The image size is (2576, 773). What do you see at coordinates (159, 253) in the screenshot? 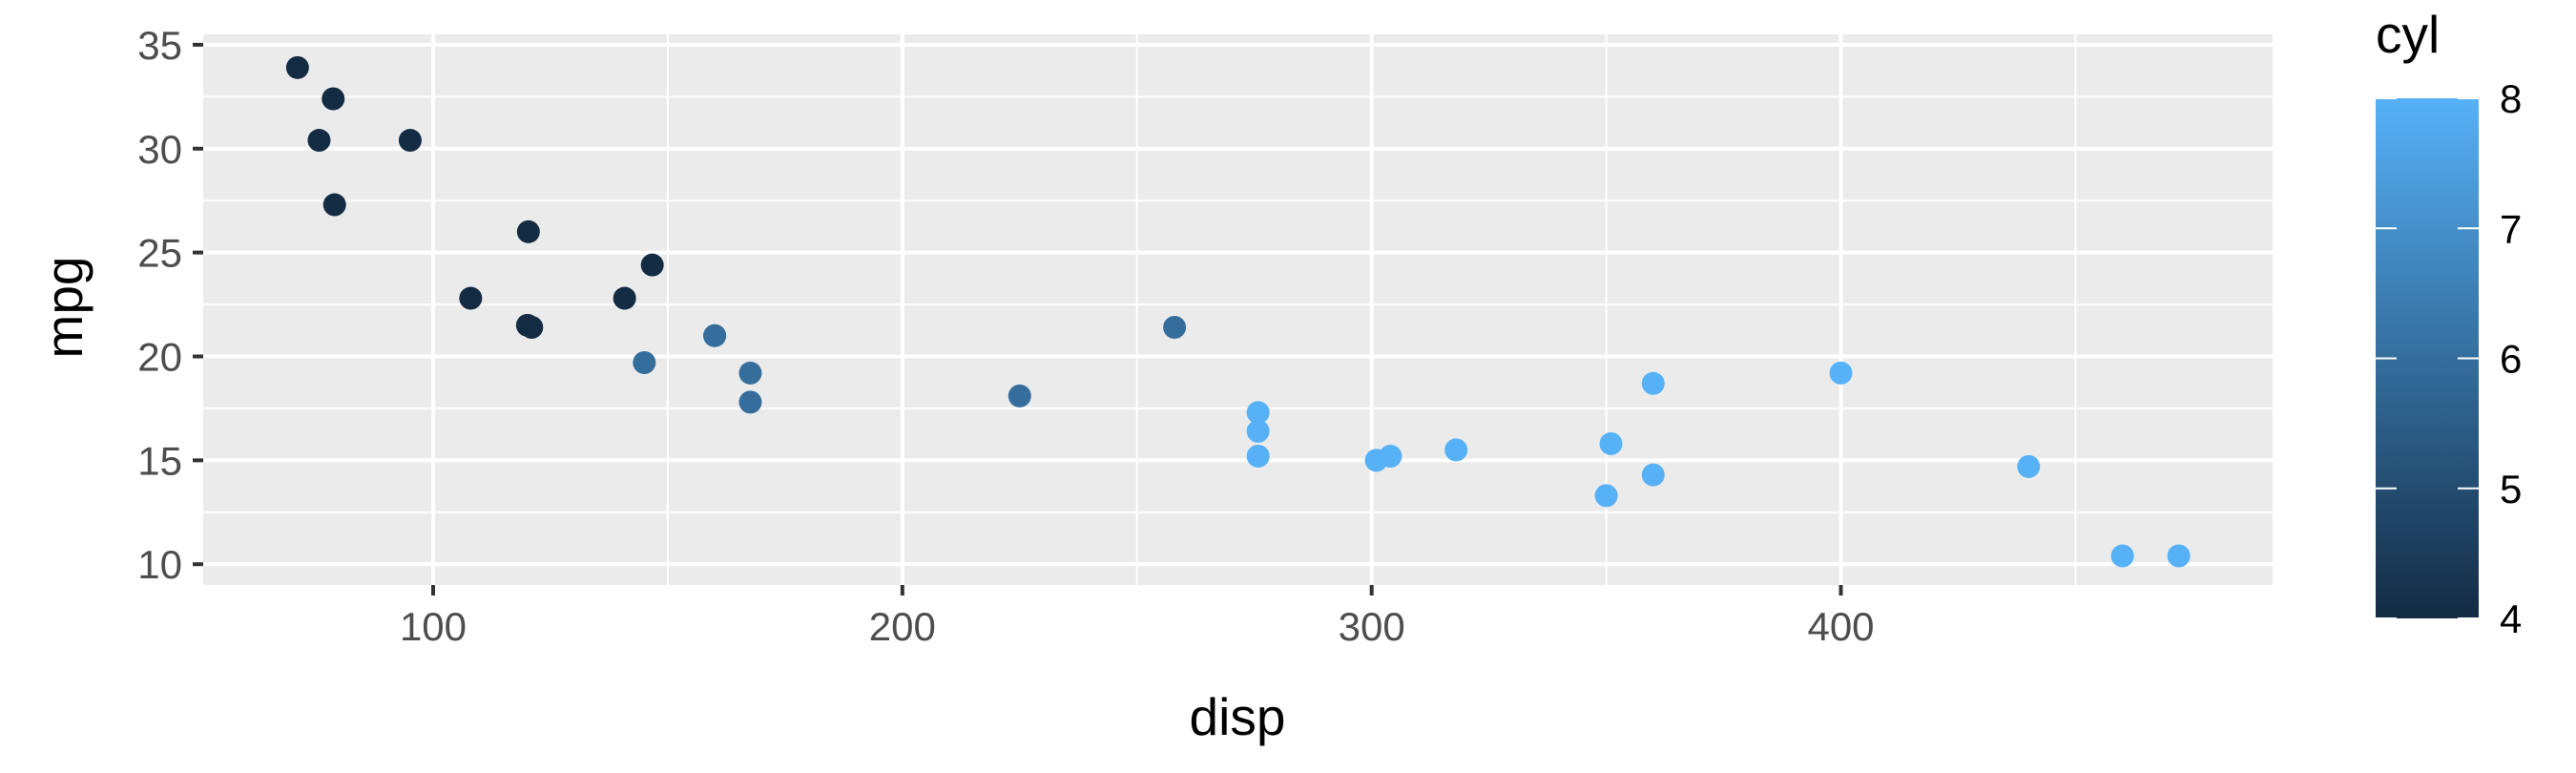
I see `y-tick-label: 25` at bounding box center [159, 253].